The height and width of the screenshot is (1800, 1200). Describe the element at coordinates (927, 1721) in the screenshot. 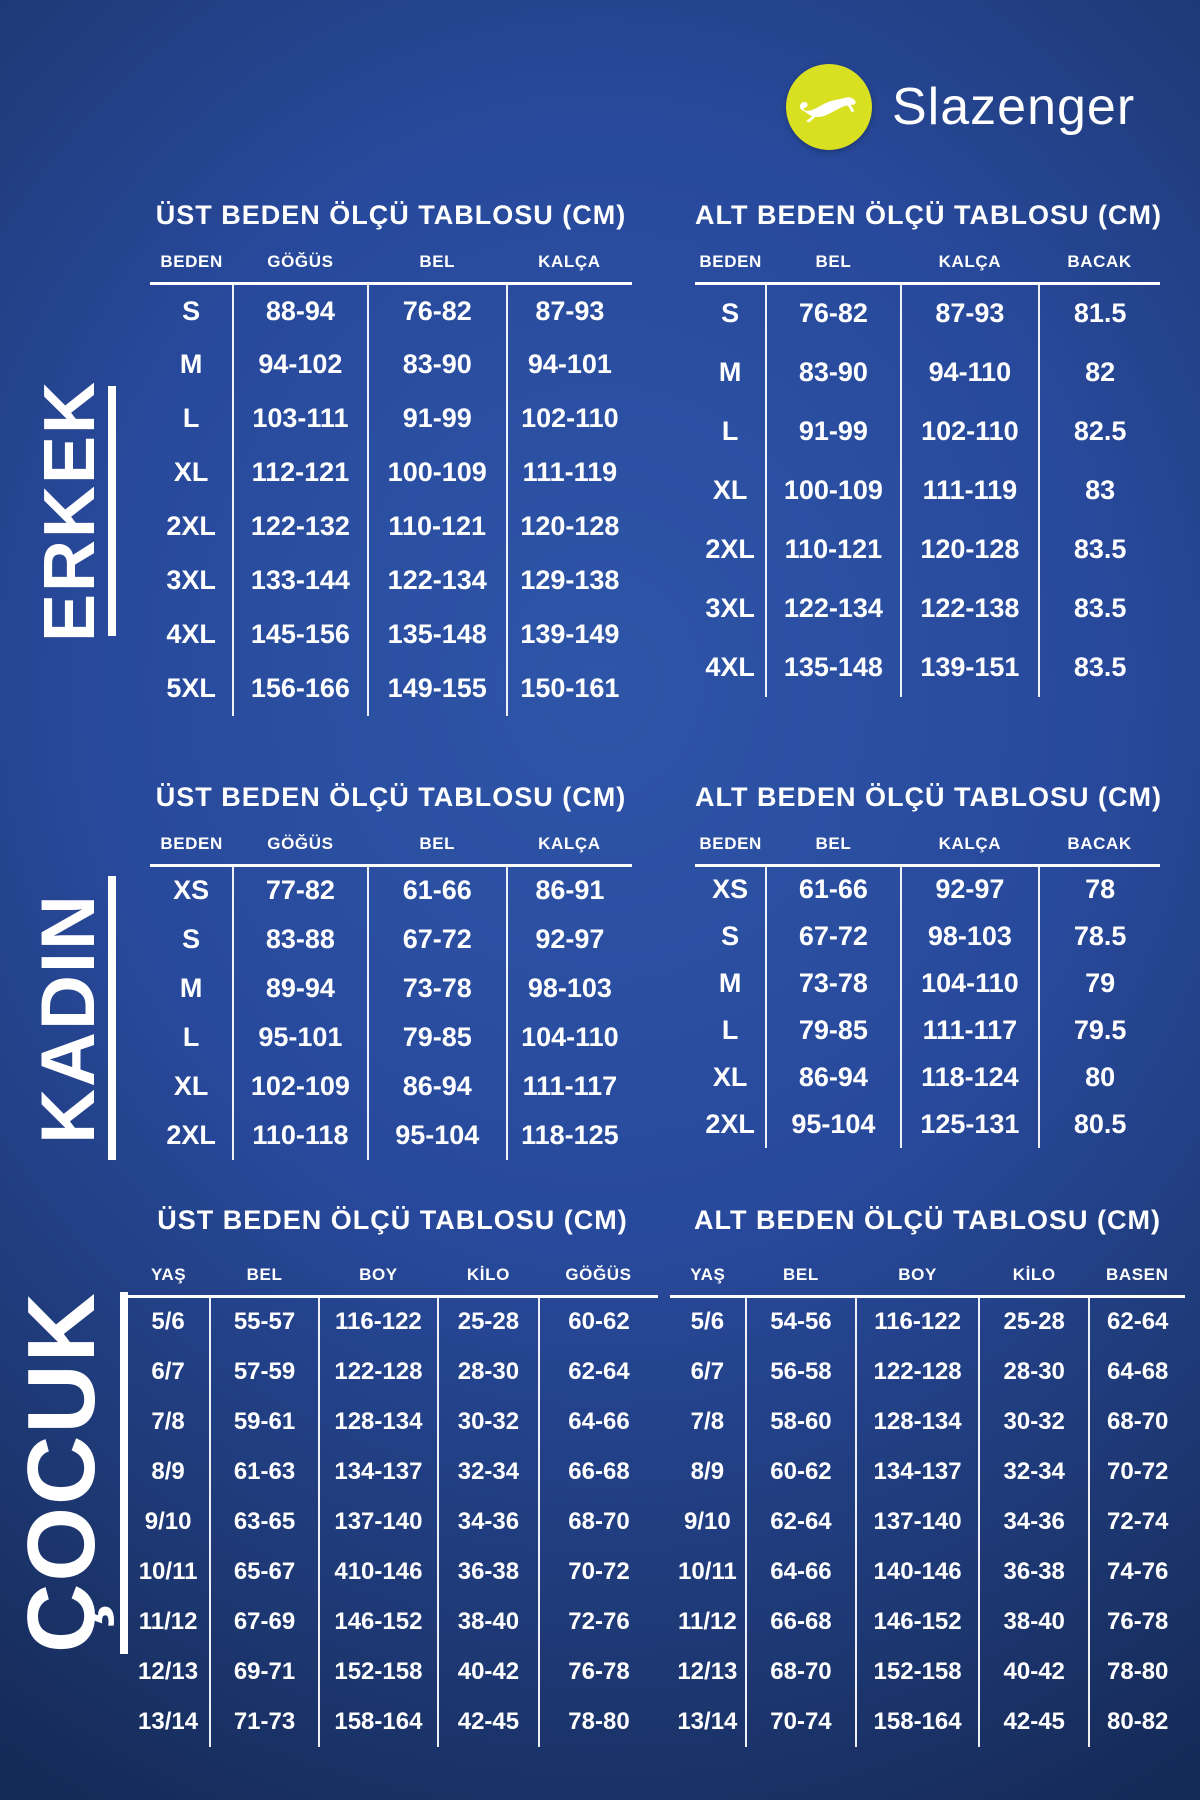

I see `table-row: 13/14 70-74 158-164 42-45 80-82` at that location.